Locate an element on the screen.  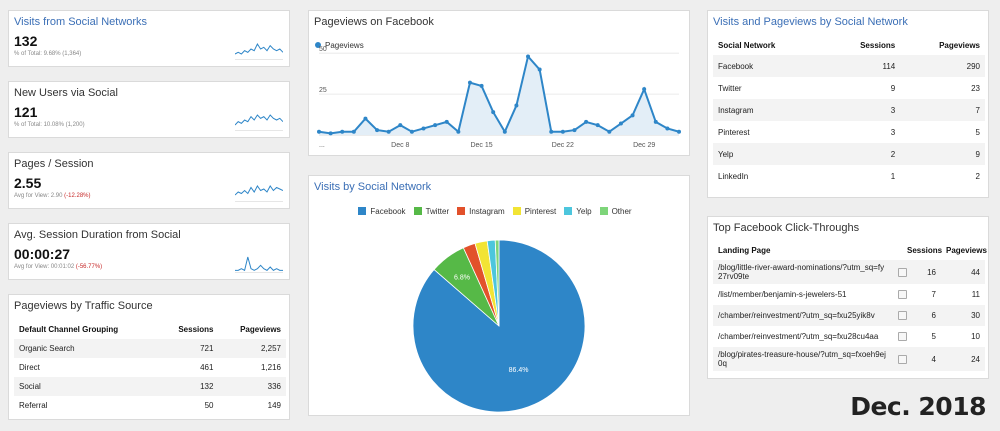
x-tick-label: Dec 29 is located at coordinates (644, 145).